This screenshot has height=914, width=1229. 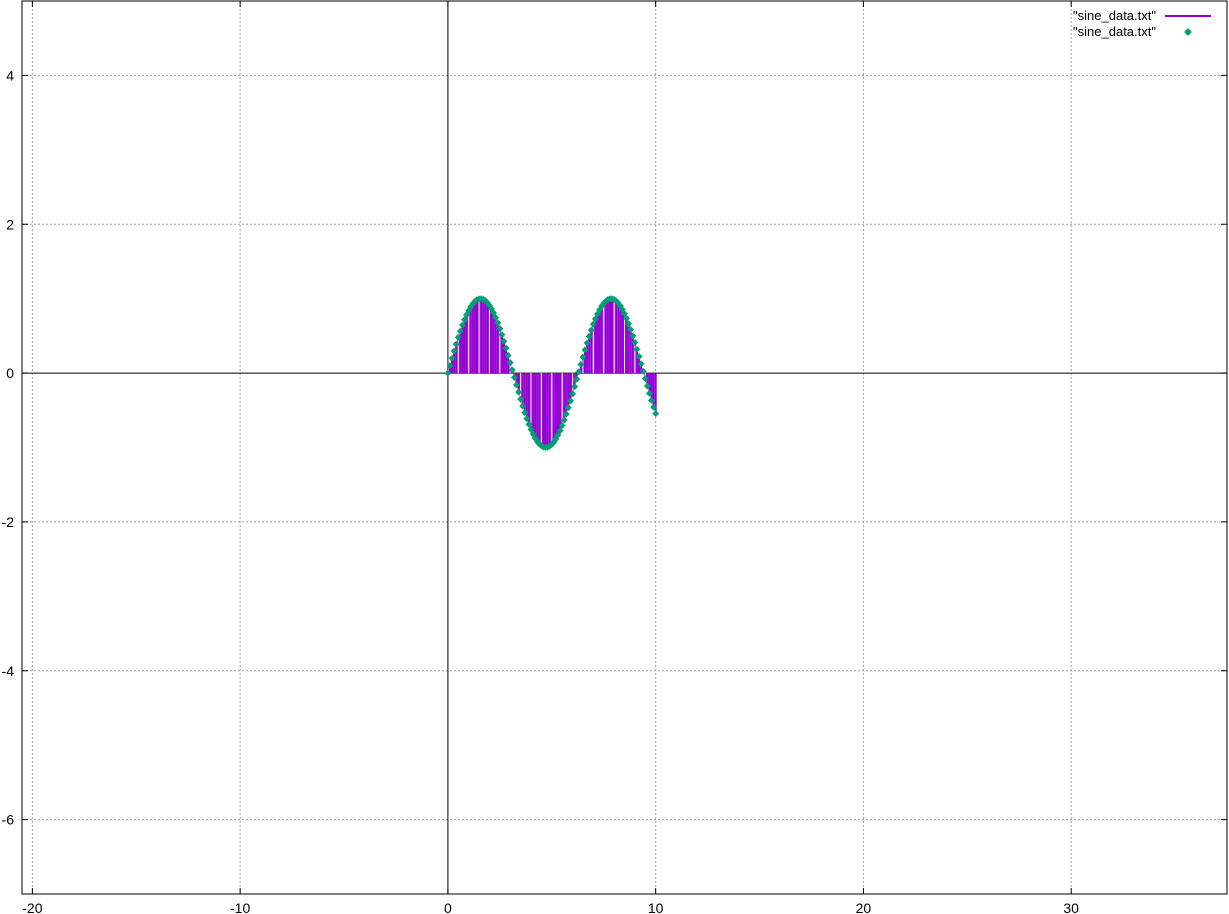 I want to click on y-tick-label: -4, so click(x=8, y=671).